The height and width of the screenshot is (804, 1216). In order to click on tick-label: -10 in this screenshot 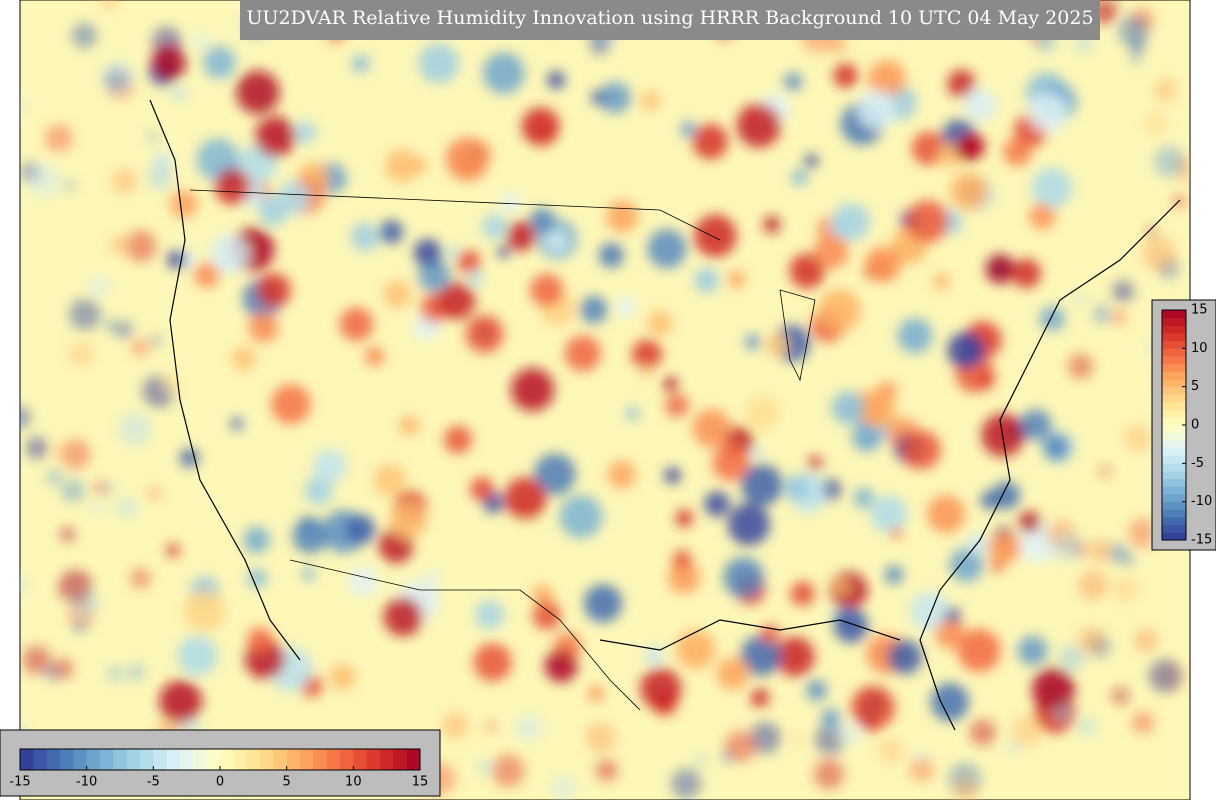, I will do `click(86, 782)`.